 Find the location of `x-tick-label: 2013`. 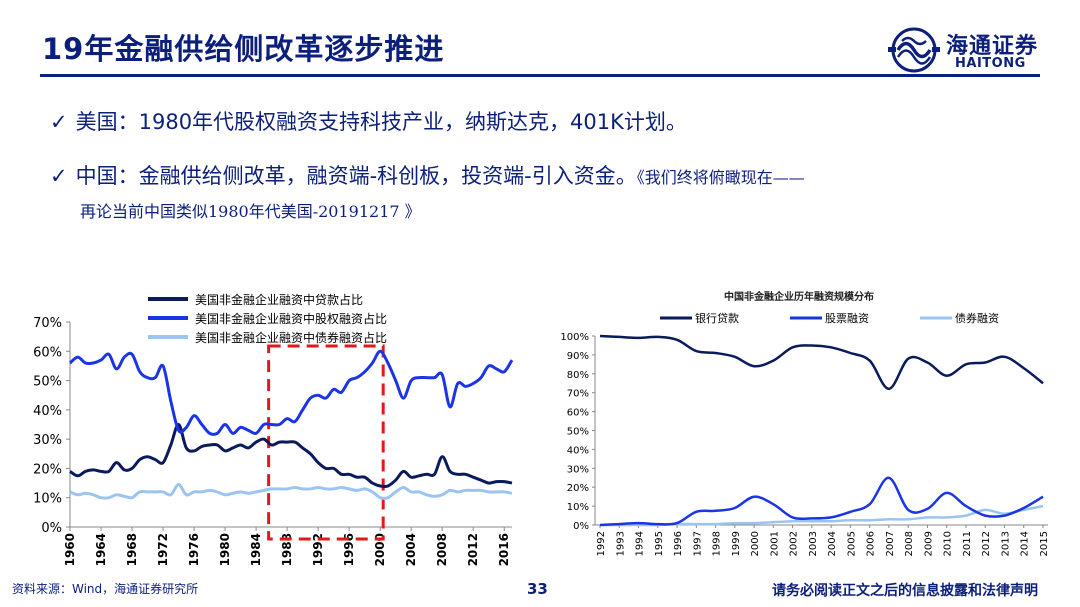

x-tick-label: 2013 is located at coordinates (1005, 543).